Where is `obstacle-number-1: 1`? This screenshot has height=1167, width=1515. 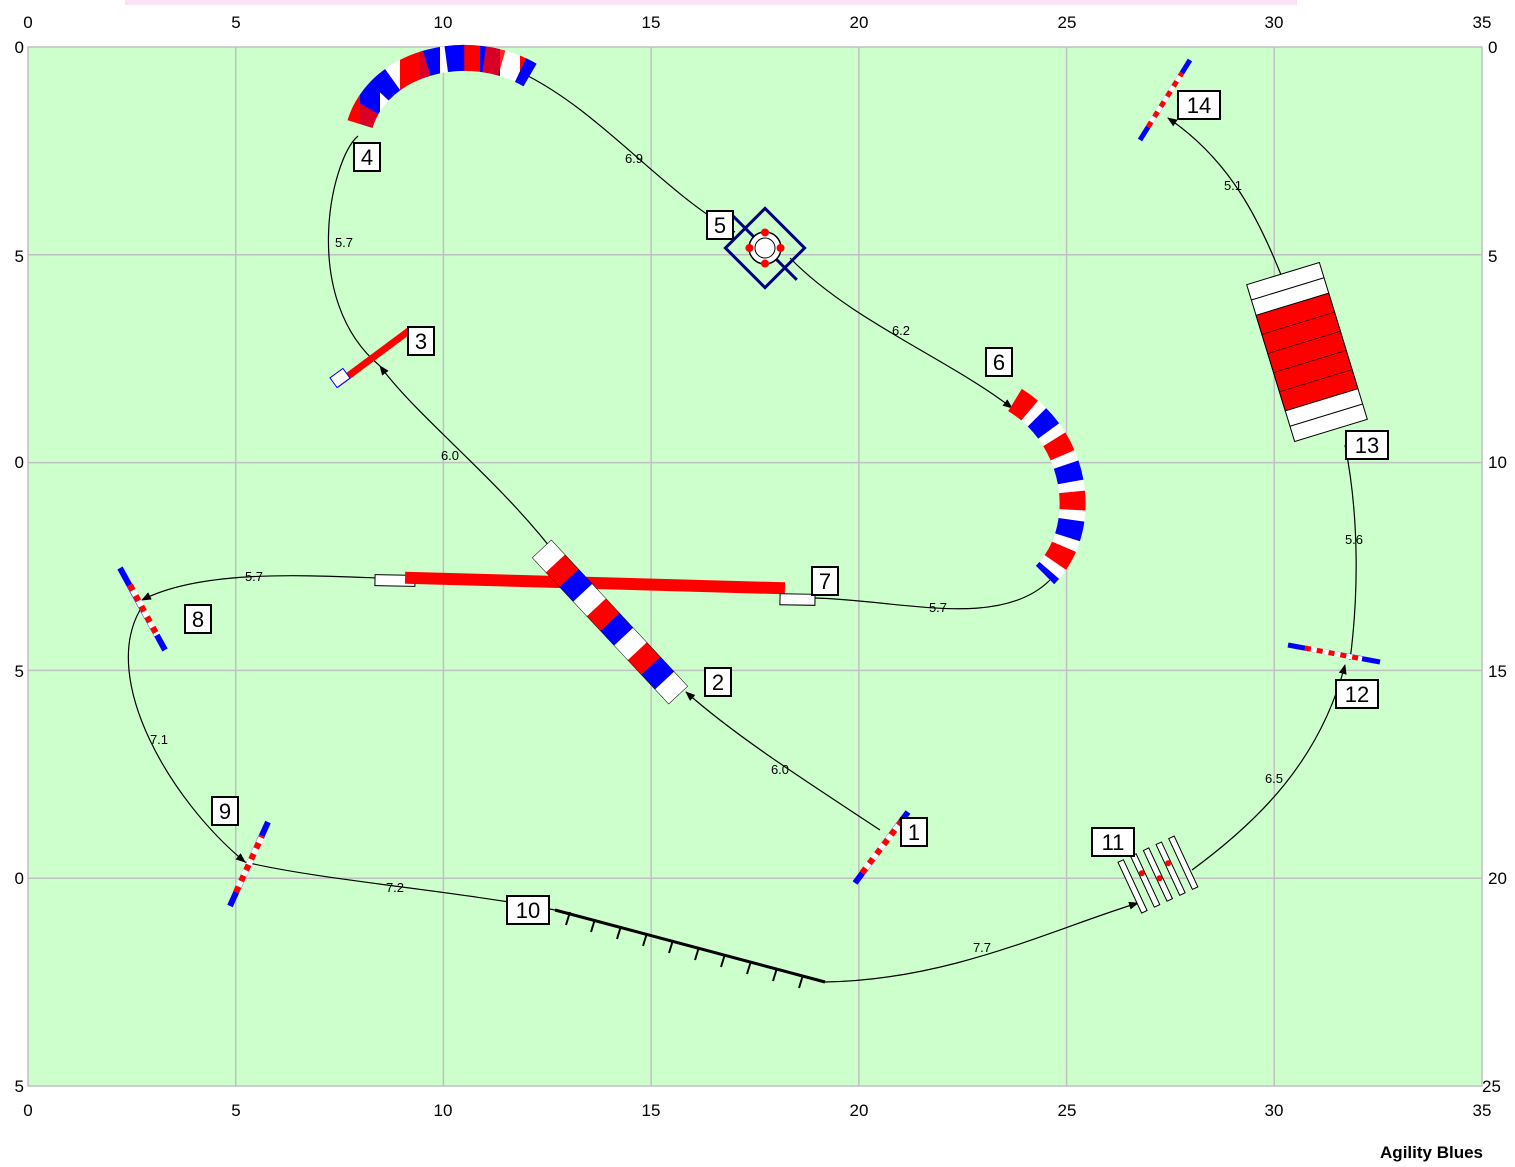
obstacle-number-1: 1 is located at coordinates (914, 832).